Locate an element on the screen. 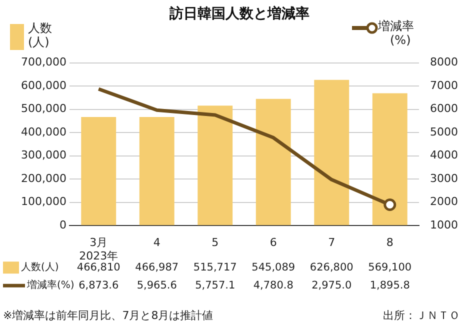 The image size is (465, 324). text: 出所：ＪＮＴＯ is located at coordinates (421, 315).